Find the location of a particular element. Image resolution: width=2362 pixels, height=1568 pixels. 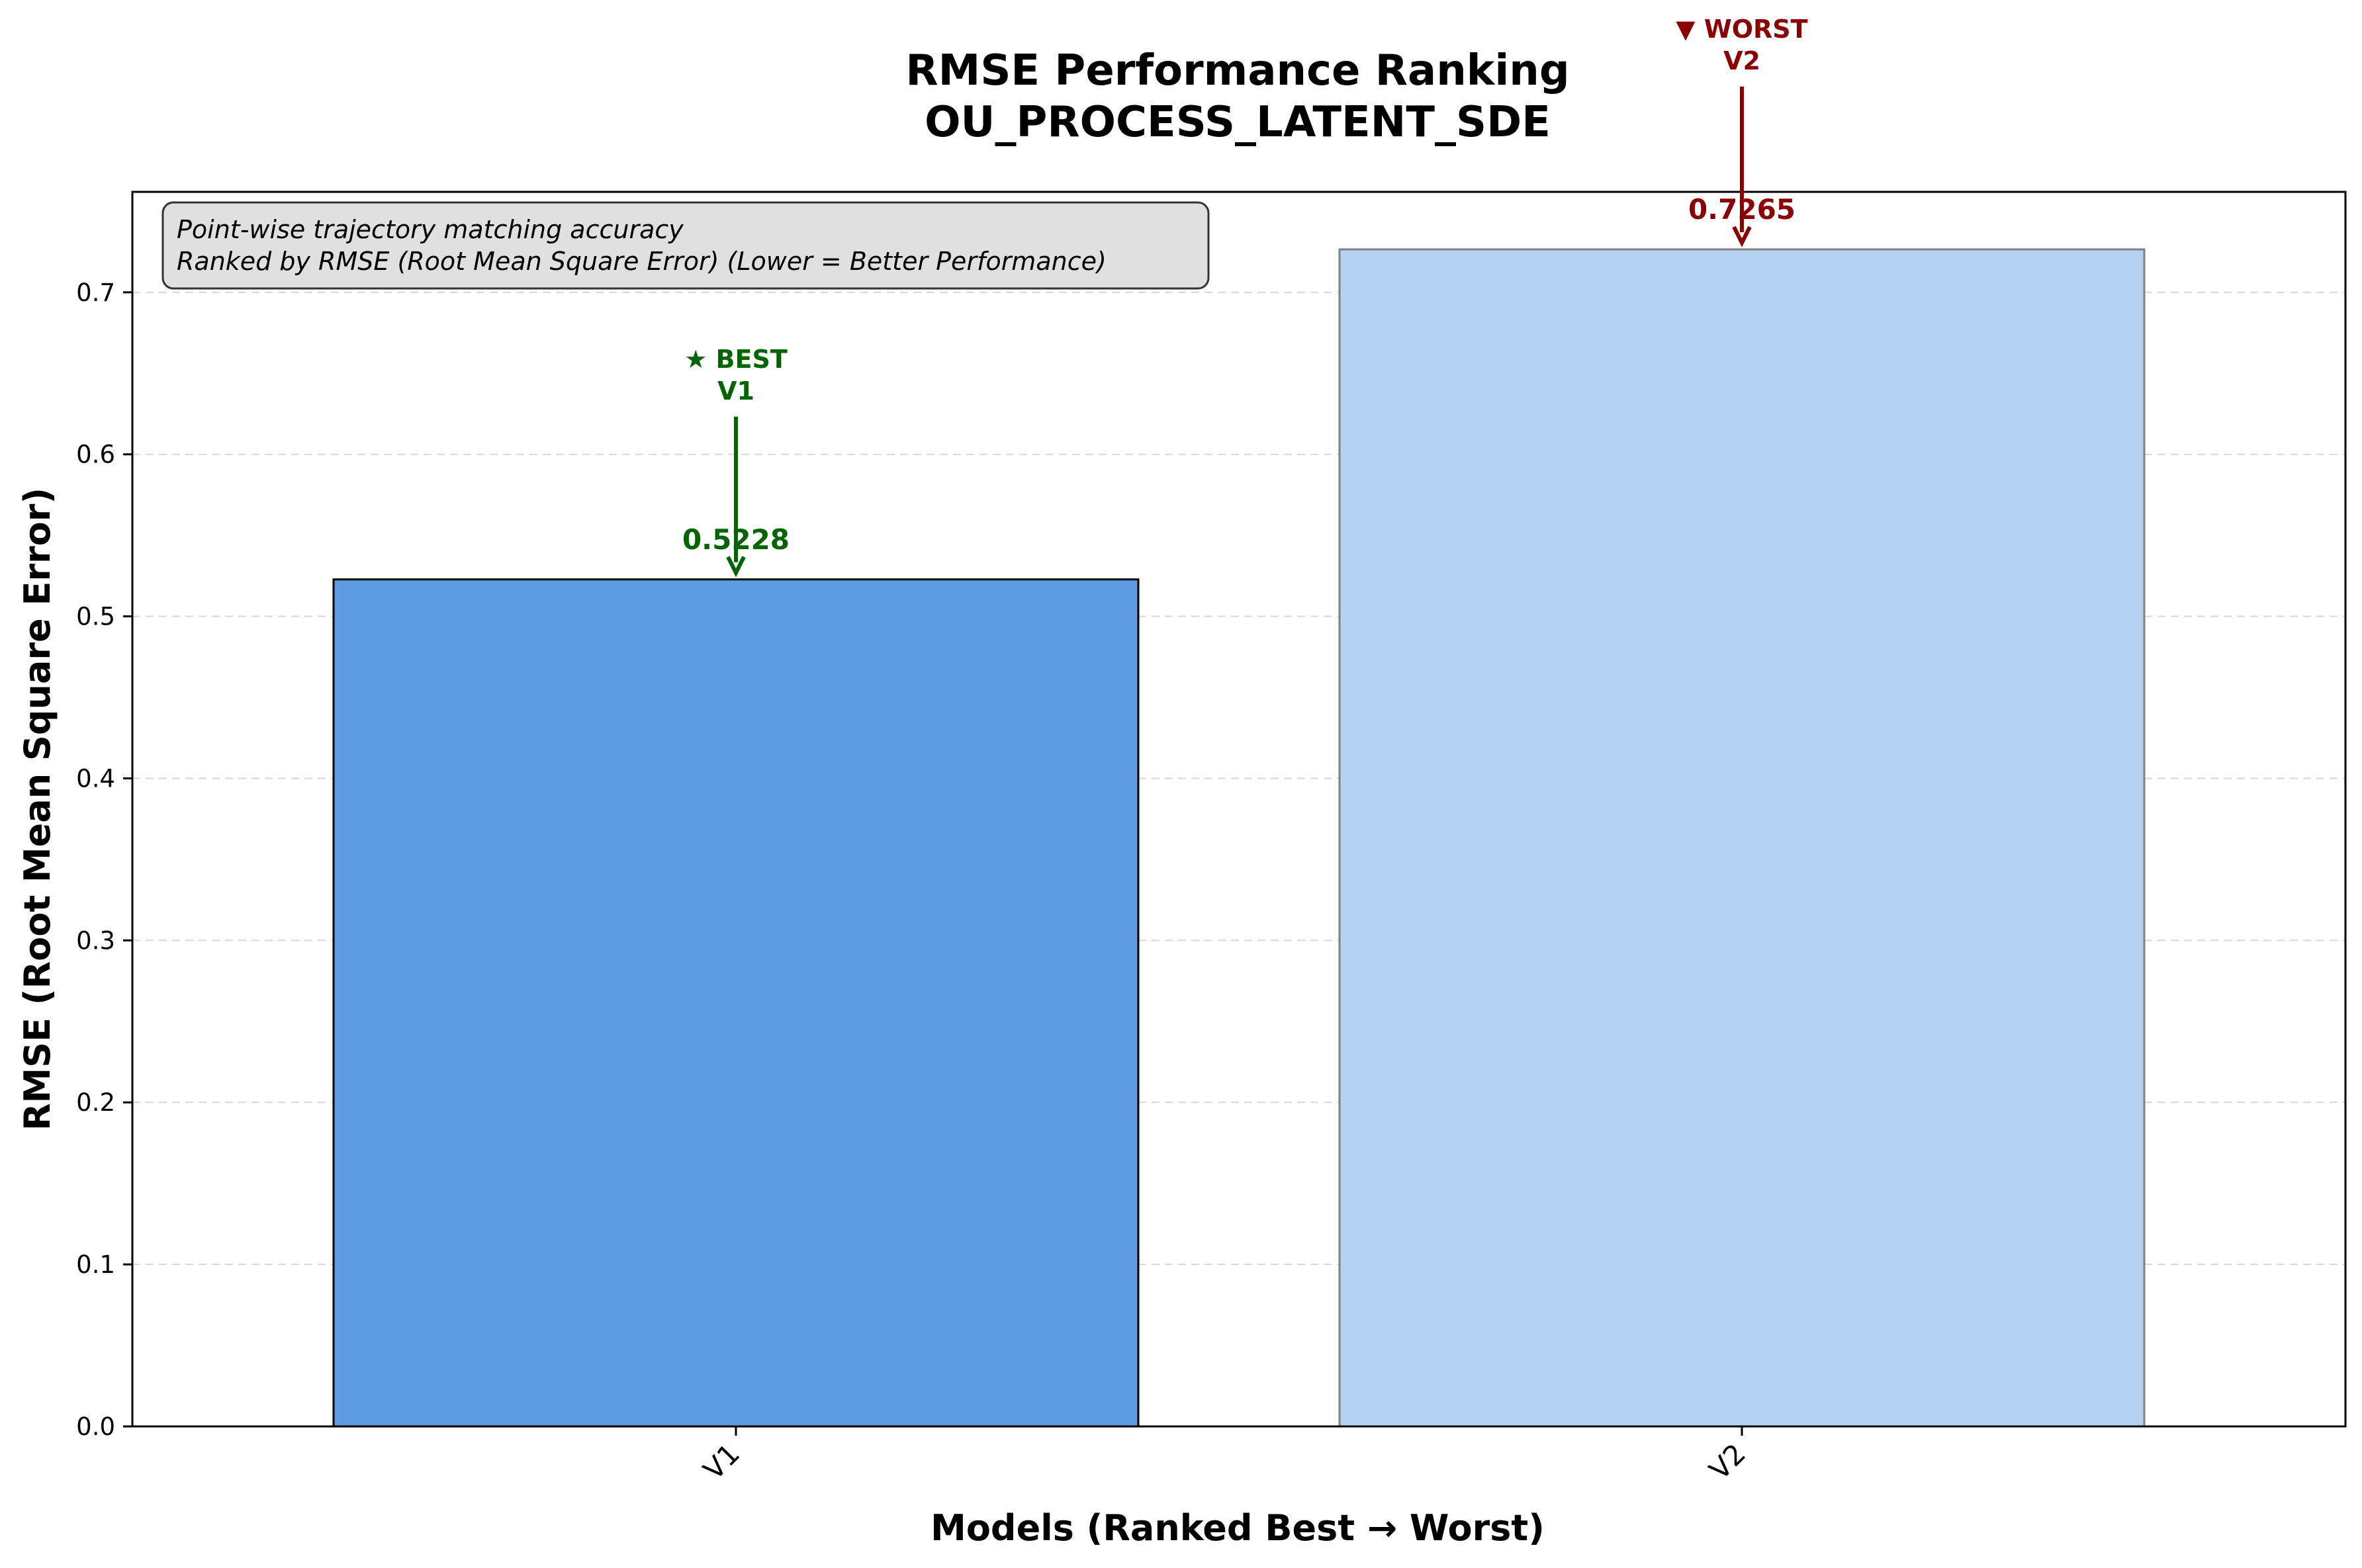

y-tick-label: 0.4 is located at coordinates (95, 779).